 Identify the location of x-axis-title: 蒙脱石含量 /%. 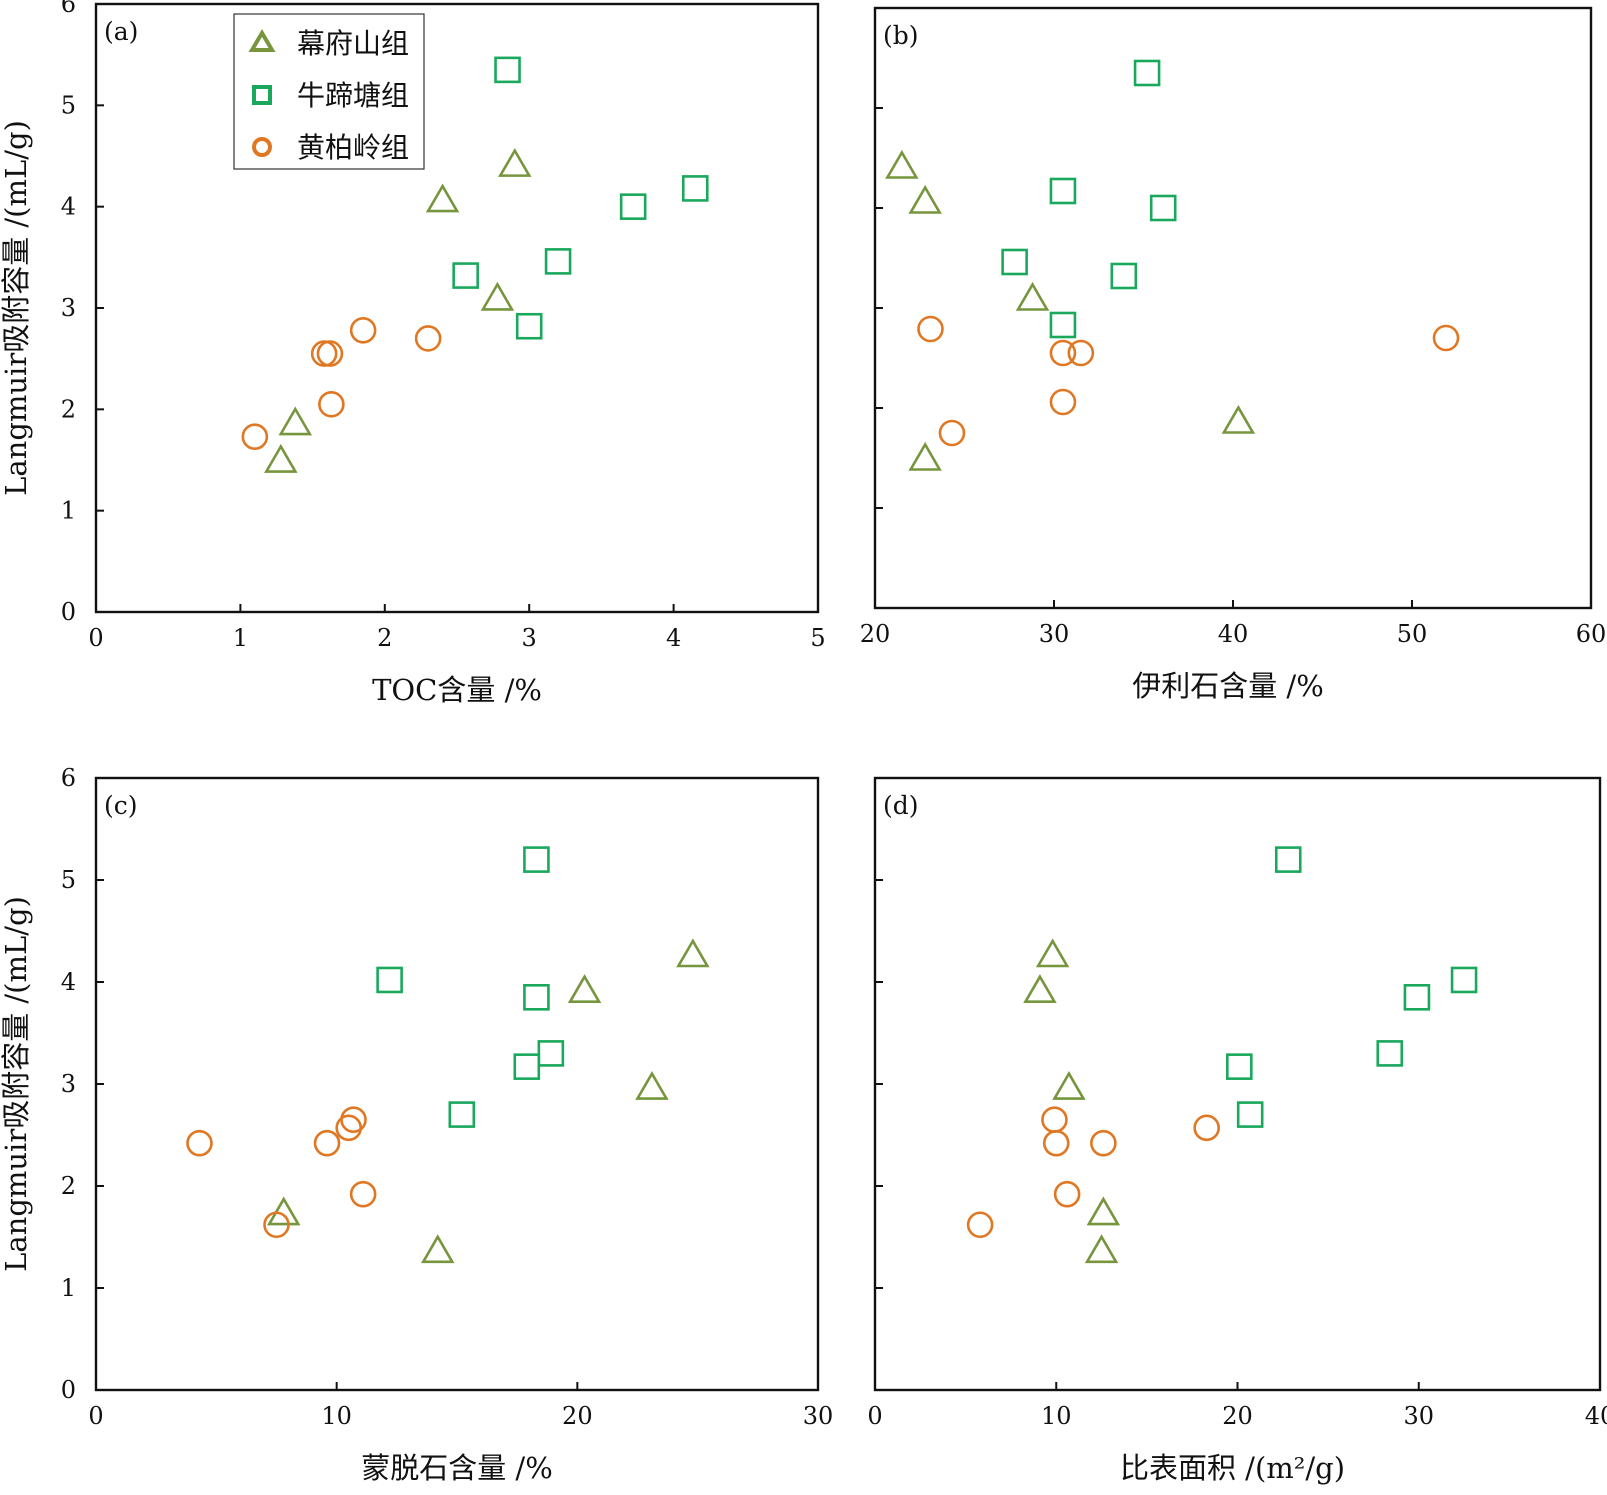
(457, 1468).